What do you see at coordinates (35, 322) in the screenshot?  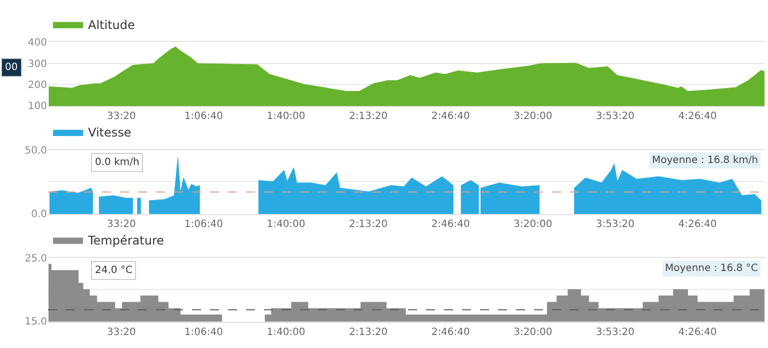 I see `y-tick-label: 15.0` at bounding box center [35, 322].